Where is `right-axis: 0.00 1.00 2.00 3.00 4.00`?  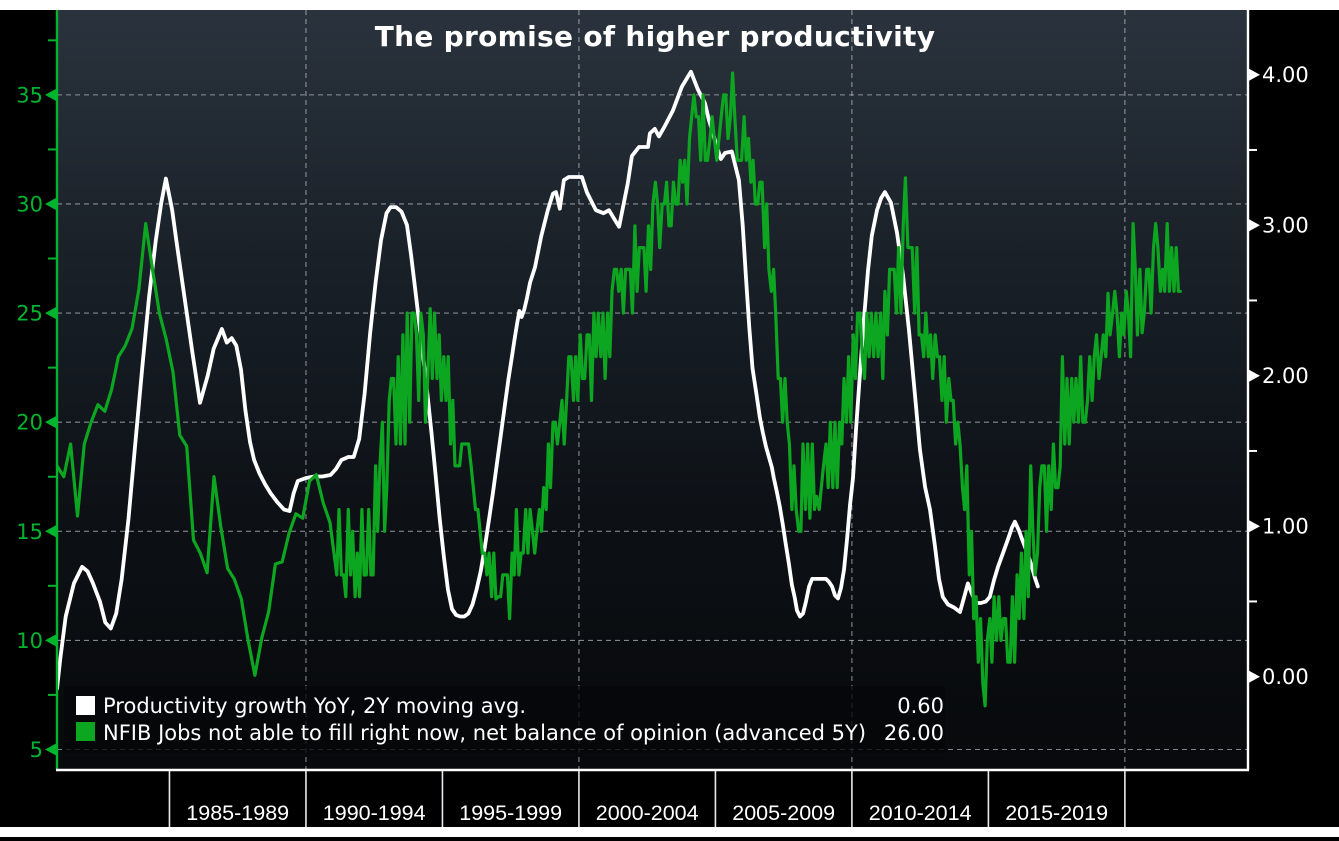 right-axis: 0.00 1.00 2.00 3.00 4.00 is located at coordinates (1278, 376).